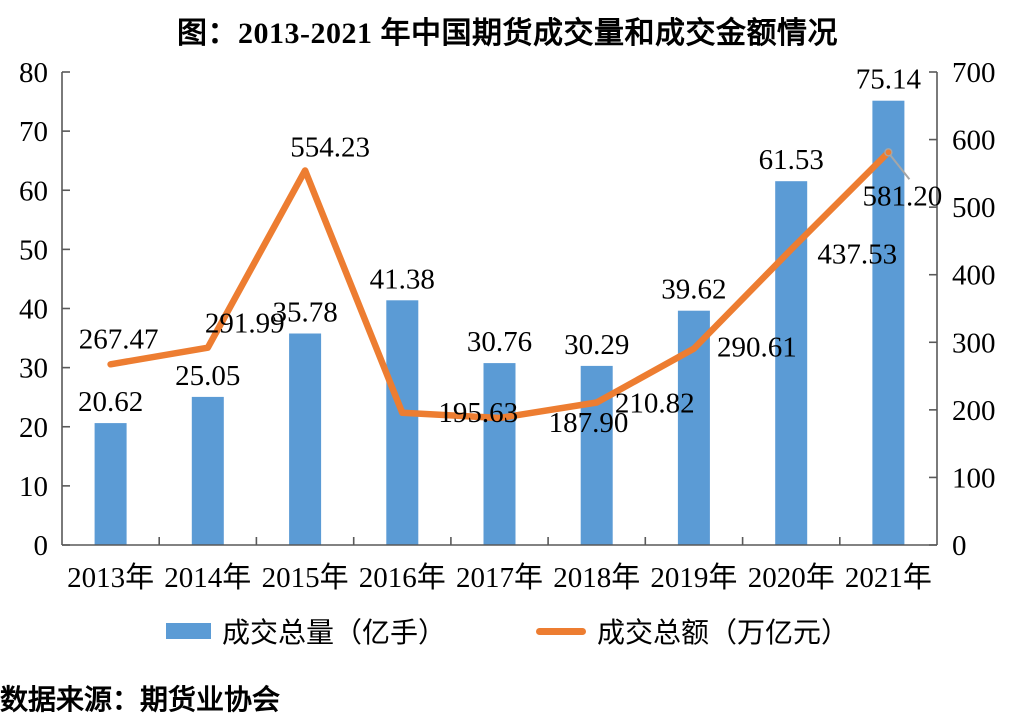  What do you see at coordinates (33, 250) in the screenshot?
I see `left-axis-tick-label: 50` at bounding box center [33, 250].